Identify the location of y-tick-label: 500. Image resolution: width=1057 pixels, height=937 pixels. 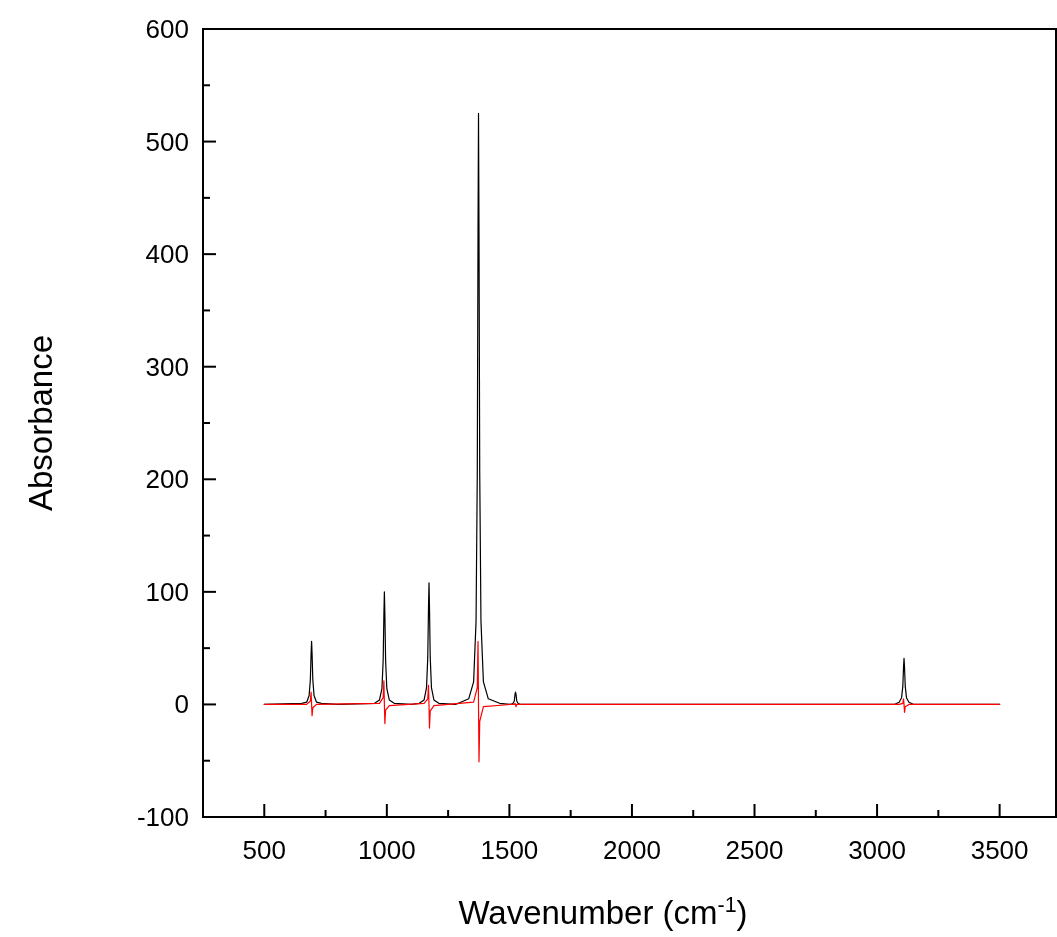
(167, 141).